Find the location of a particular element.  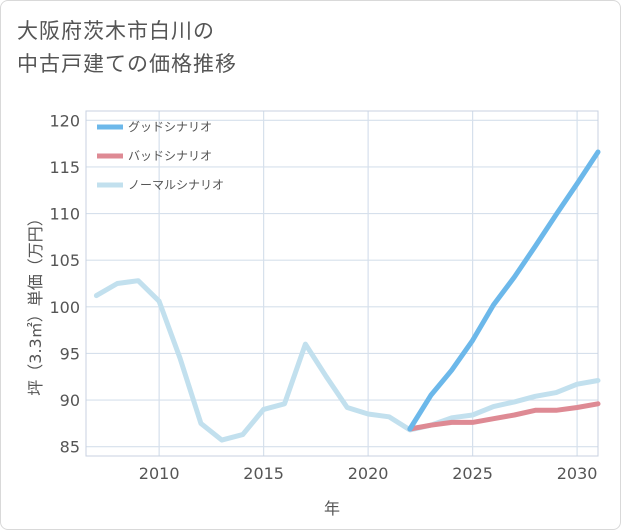

y-tick-label: 95 is located at coordinates (70, 353).